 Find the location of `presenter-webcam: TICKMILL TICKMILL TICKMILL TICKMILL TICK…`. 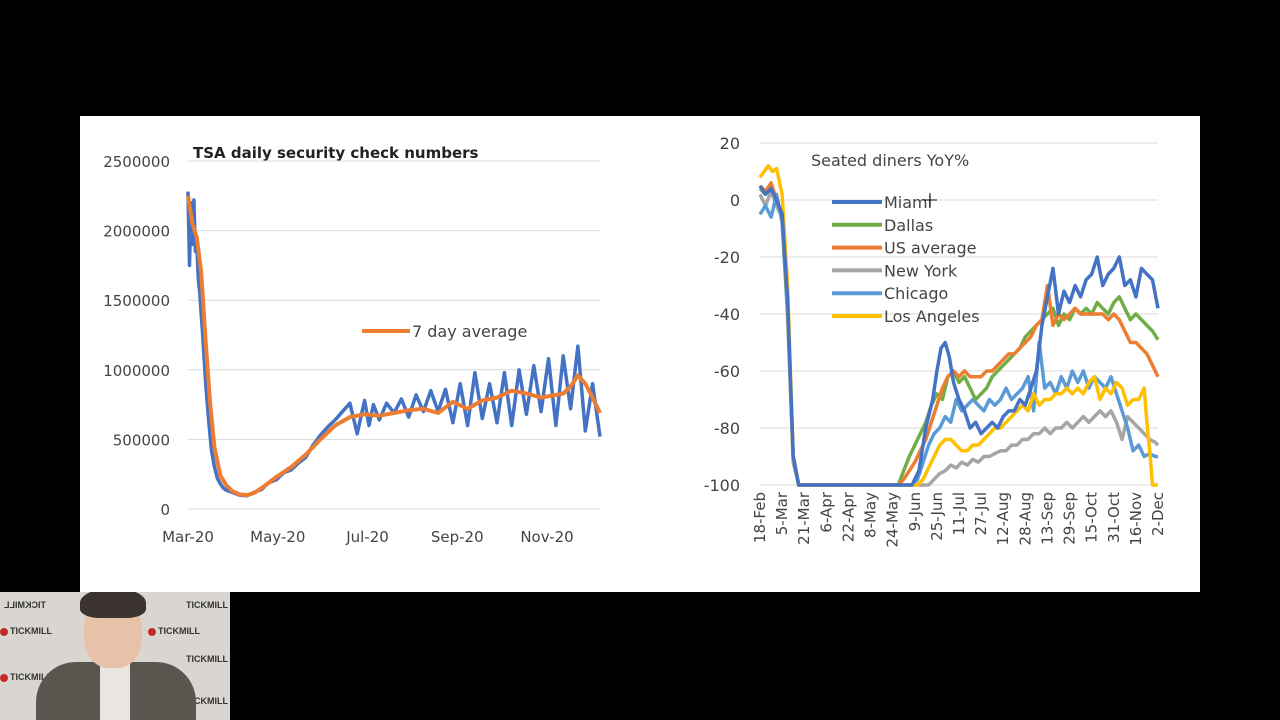

presenter-webcam: TICKMILL TICKMILL TICKMILL TICKMILL TICK… is located at coordinates (115, 656).